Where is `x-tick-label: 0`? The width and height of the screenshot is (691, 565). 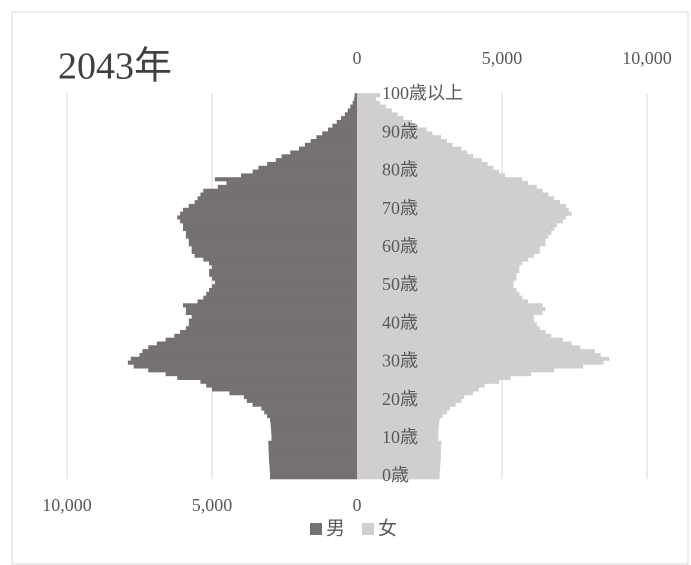 x-tick-label: 0 is located at coordinates (357, 505).